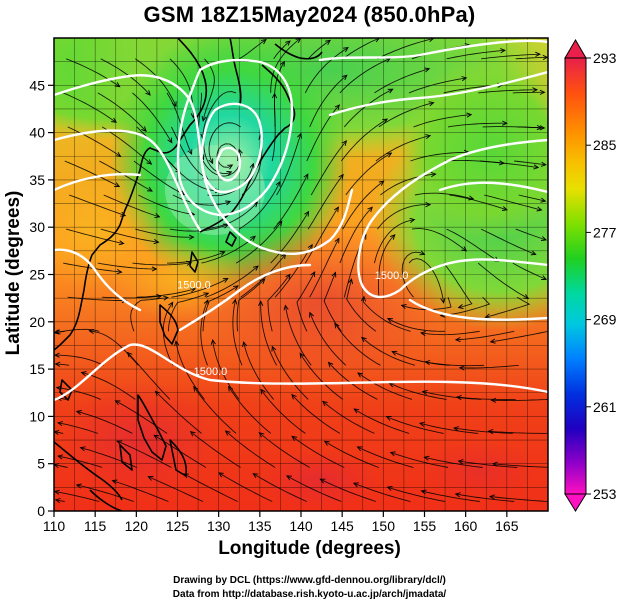 This screenshot has width=619, height=605. What do you see at coordinates (466, 526) in the screenshot?
I see `x-tick-label: 160` at bounding box center [466, 526].